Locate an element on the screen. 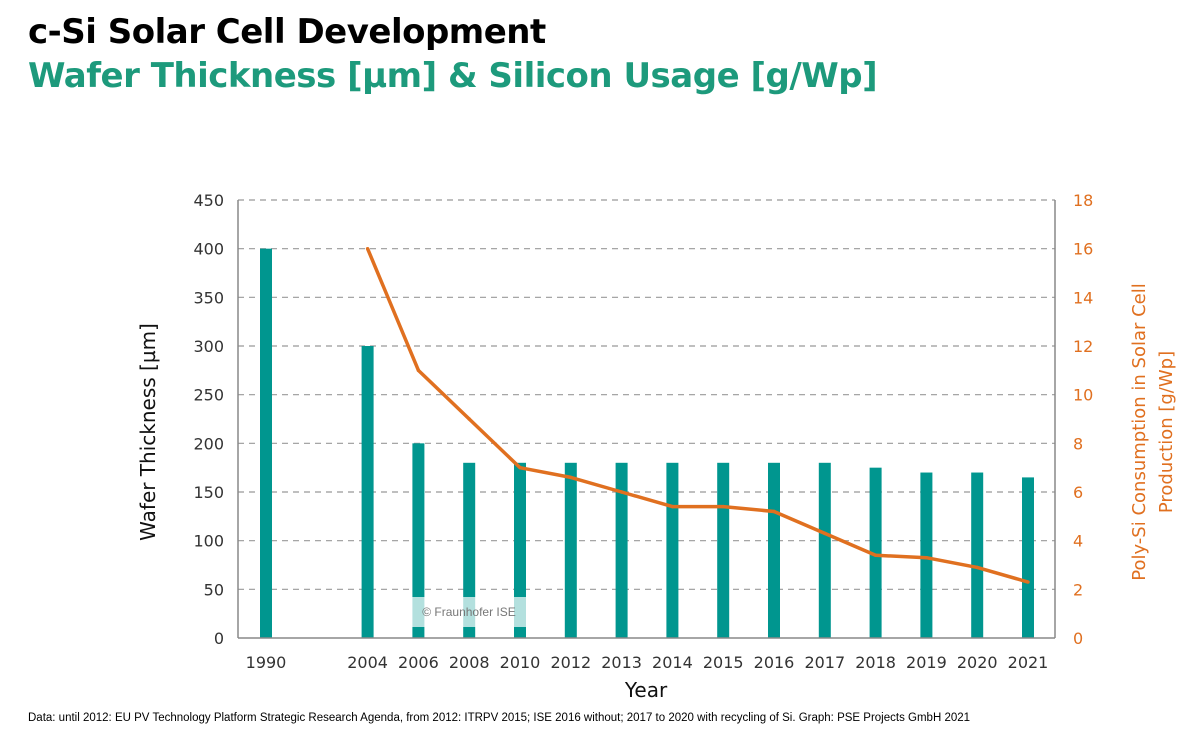  y2-tick-label: 18 is located at coordinates (1083, 200).